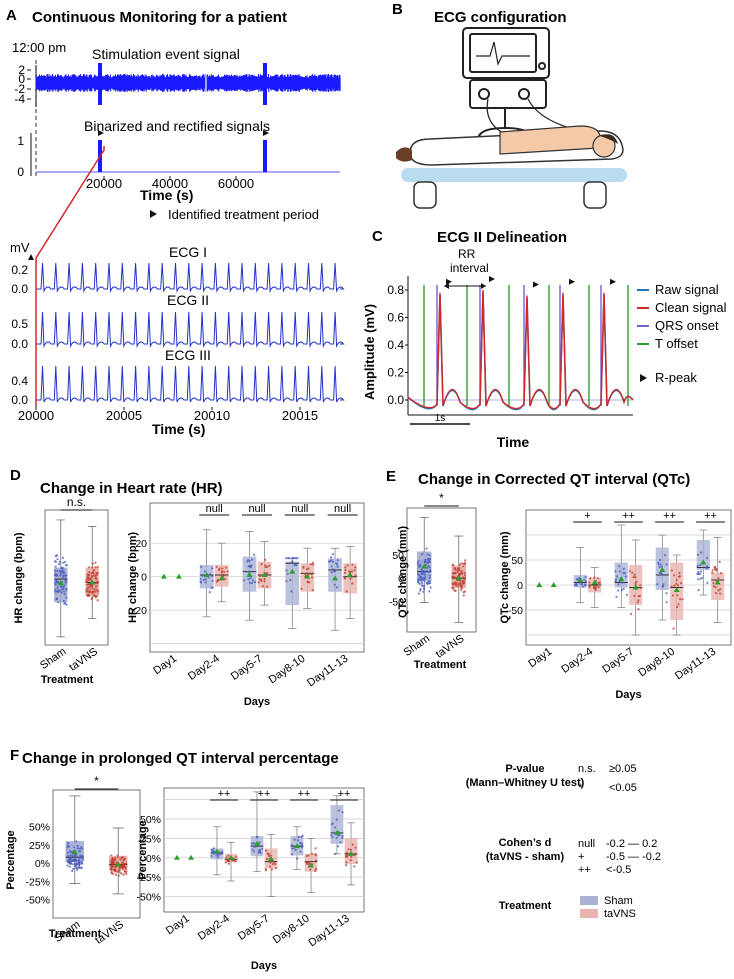 The image size is (734, 979). I want to click on iqr-box, so click(292, 583).